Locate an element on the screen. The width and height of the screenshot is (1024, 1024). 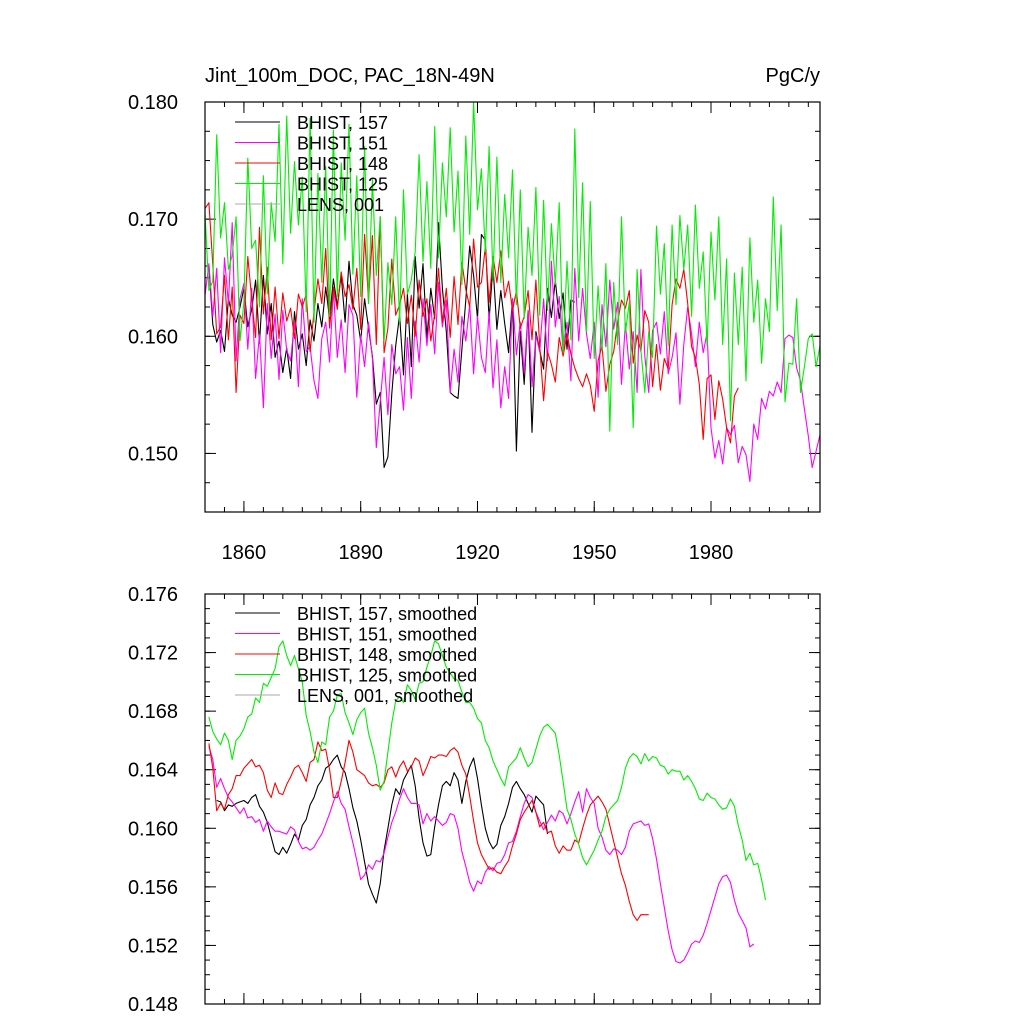
legend-label: LENS, 001, smoothed is located at coordinates (385, 696).